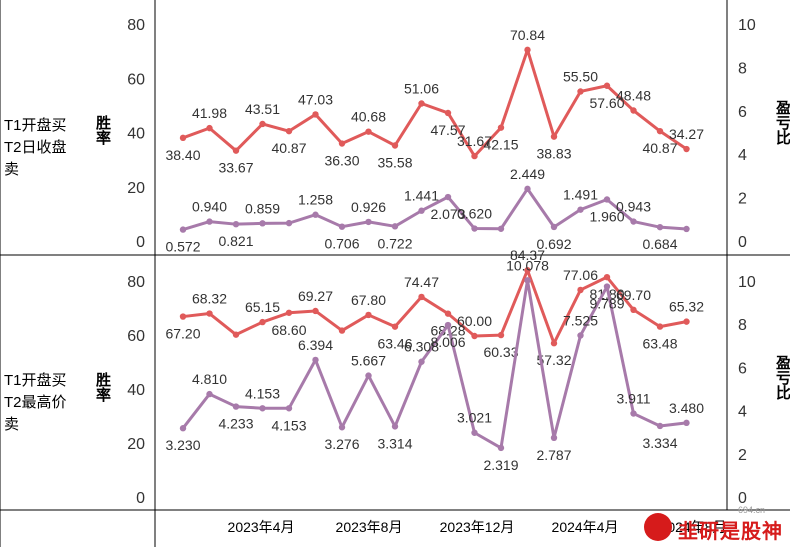 The width and height of the screenshot is (790, 547). I want to click on p0-ytick-3: 60, so click(136, 79).